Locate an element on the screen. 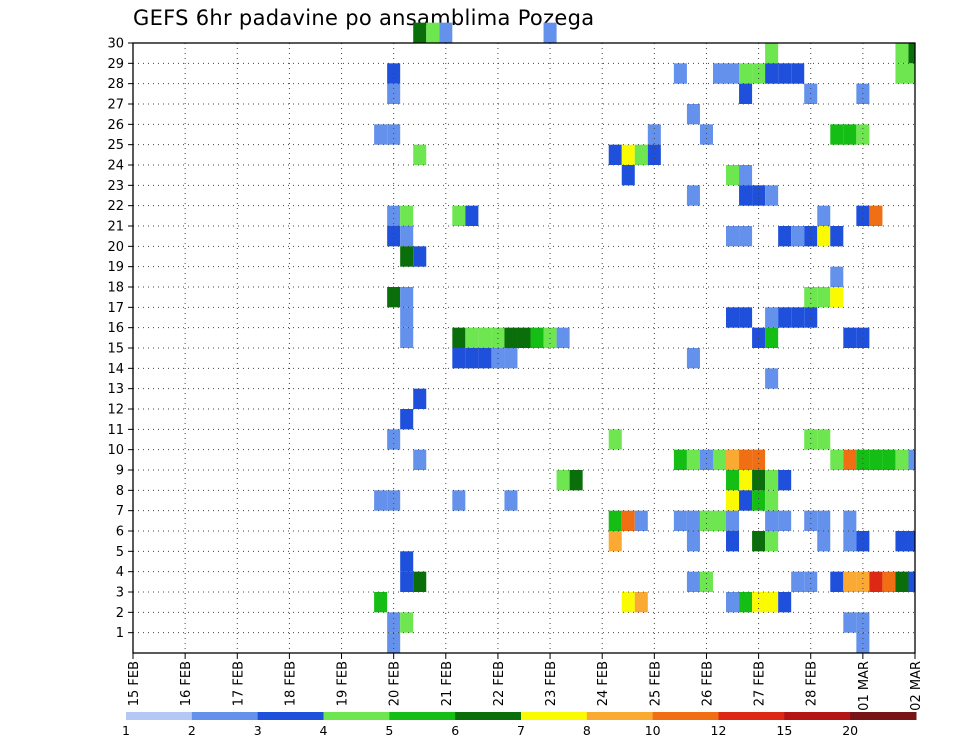 The height and width of the screenshot is (742, 960). y-tick-label: 13 is located at coordinates (115, 389).